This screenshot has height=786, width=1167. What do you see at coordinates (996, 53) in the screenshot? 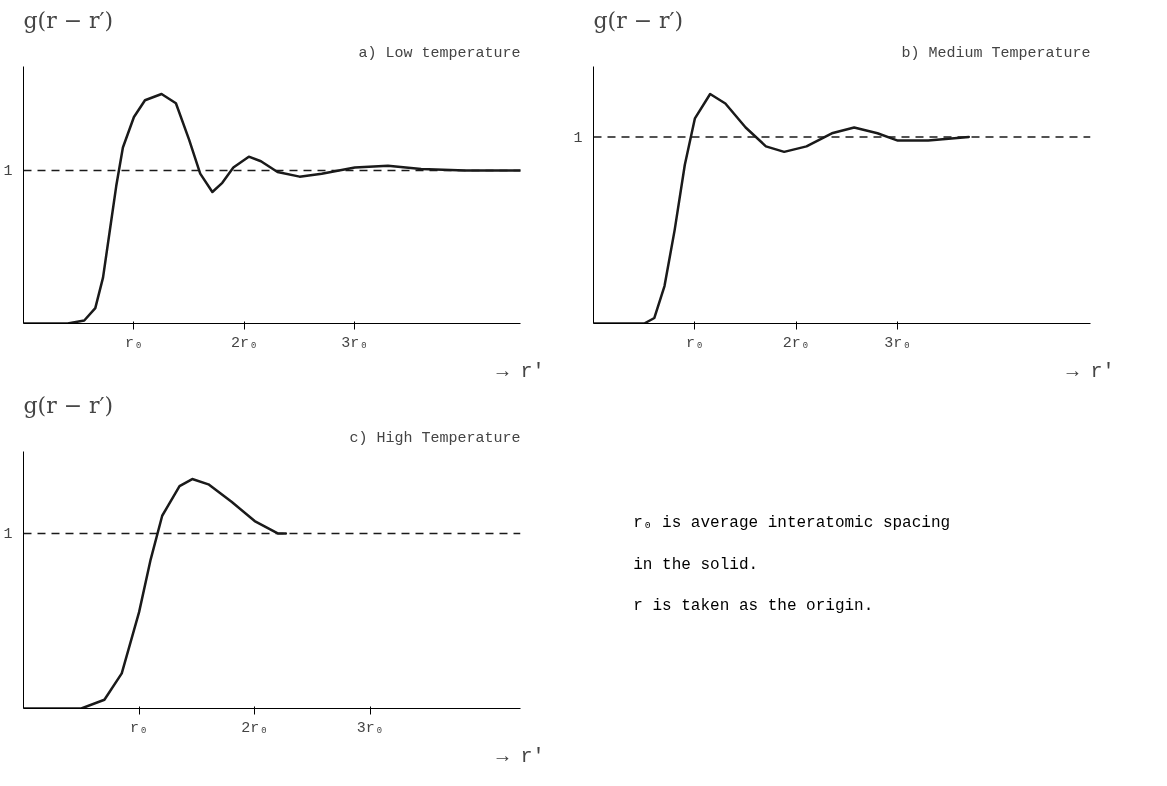
I see `chart-title: b) Medium Temperature` at bounding box center [996, 53].